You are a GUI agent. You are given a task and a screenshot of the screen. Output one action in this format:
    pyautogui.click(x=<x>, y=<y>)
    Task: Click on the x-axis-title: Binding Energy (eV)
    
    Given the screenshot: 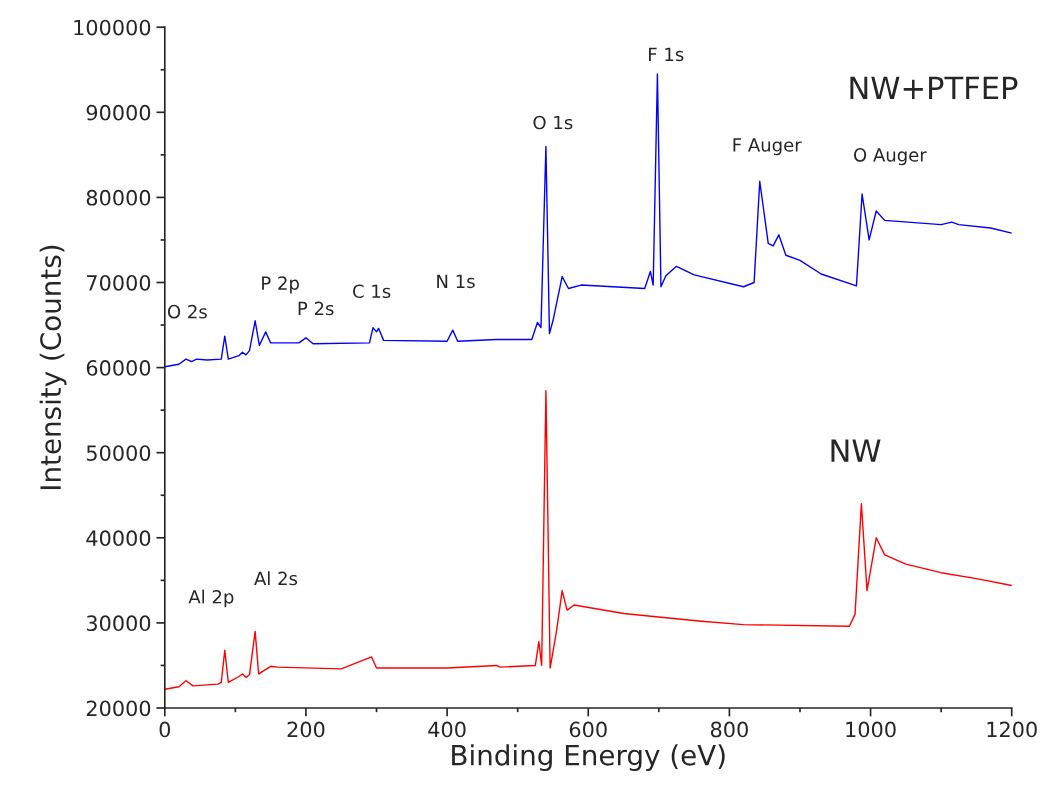 What is the action you would take?
    pyautogui.click(x=588, y=758)
    